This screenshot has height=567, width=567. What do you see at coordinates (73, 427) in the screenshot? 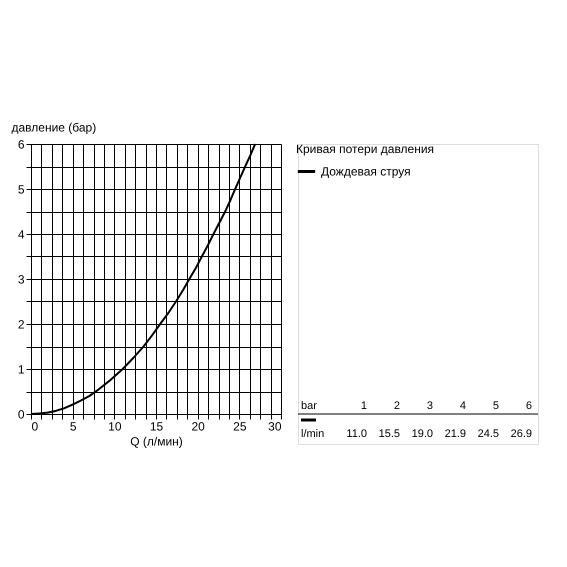
I see `x-tick-label: 5` at bounding box center [73, 427].